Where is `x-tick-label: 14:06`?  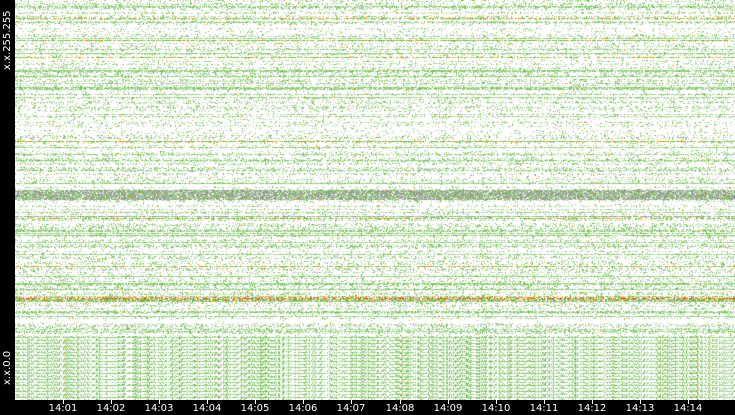
x-tick-label: 14:06 is located at coordinates (303, 408).